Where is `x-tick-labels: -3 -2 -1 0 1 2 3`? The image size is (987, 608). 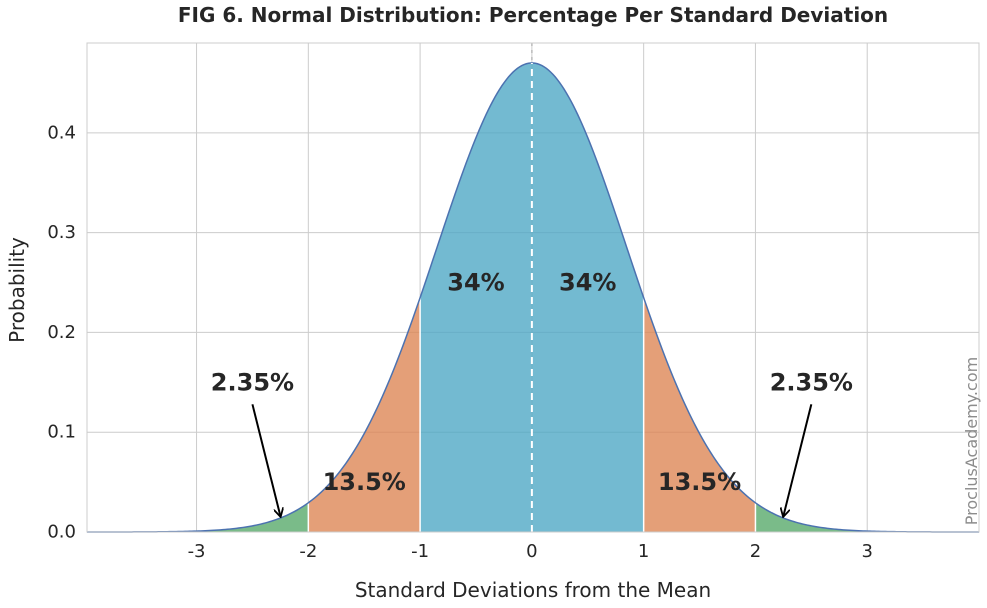 x-tick-labels: -3 -2 -1 0 1 2 3 is located at coordinates (530, 551).